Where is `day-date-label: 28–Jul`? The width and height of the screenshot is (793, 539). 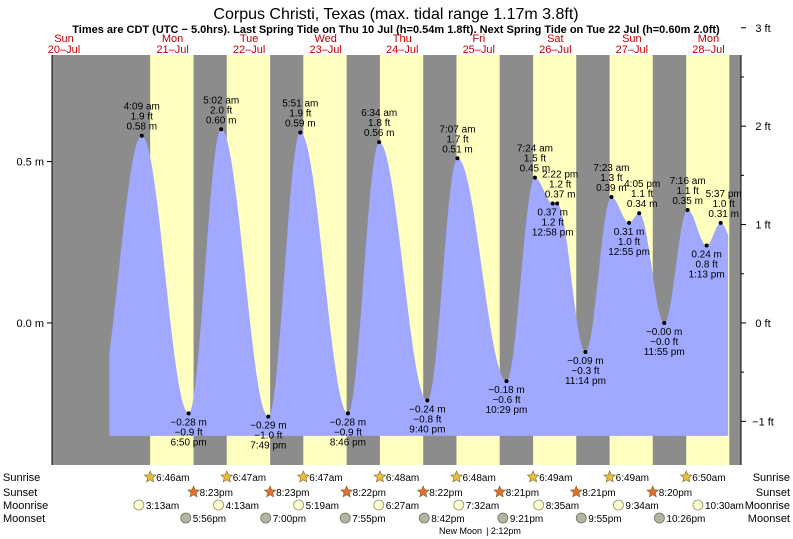
day-date-label: 28–Jul is located at coordinates (708, 50).